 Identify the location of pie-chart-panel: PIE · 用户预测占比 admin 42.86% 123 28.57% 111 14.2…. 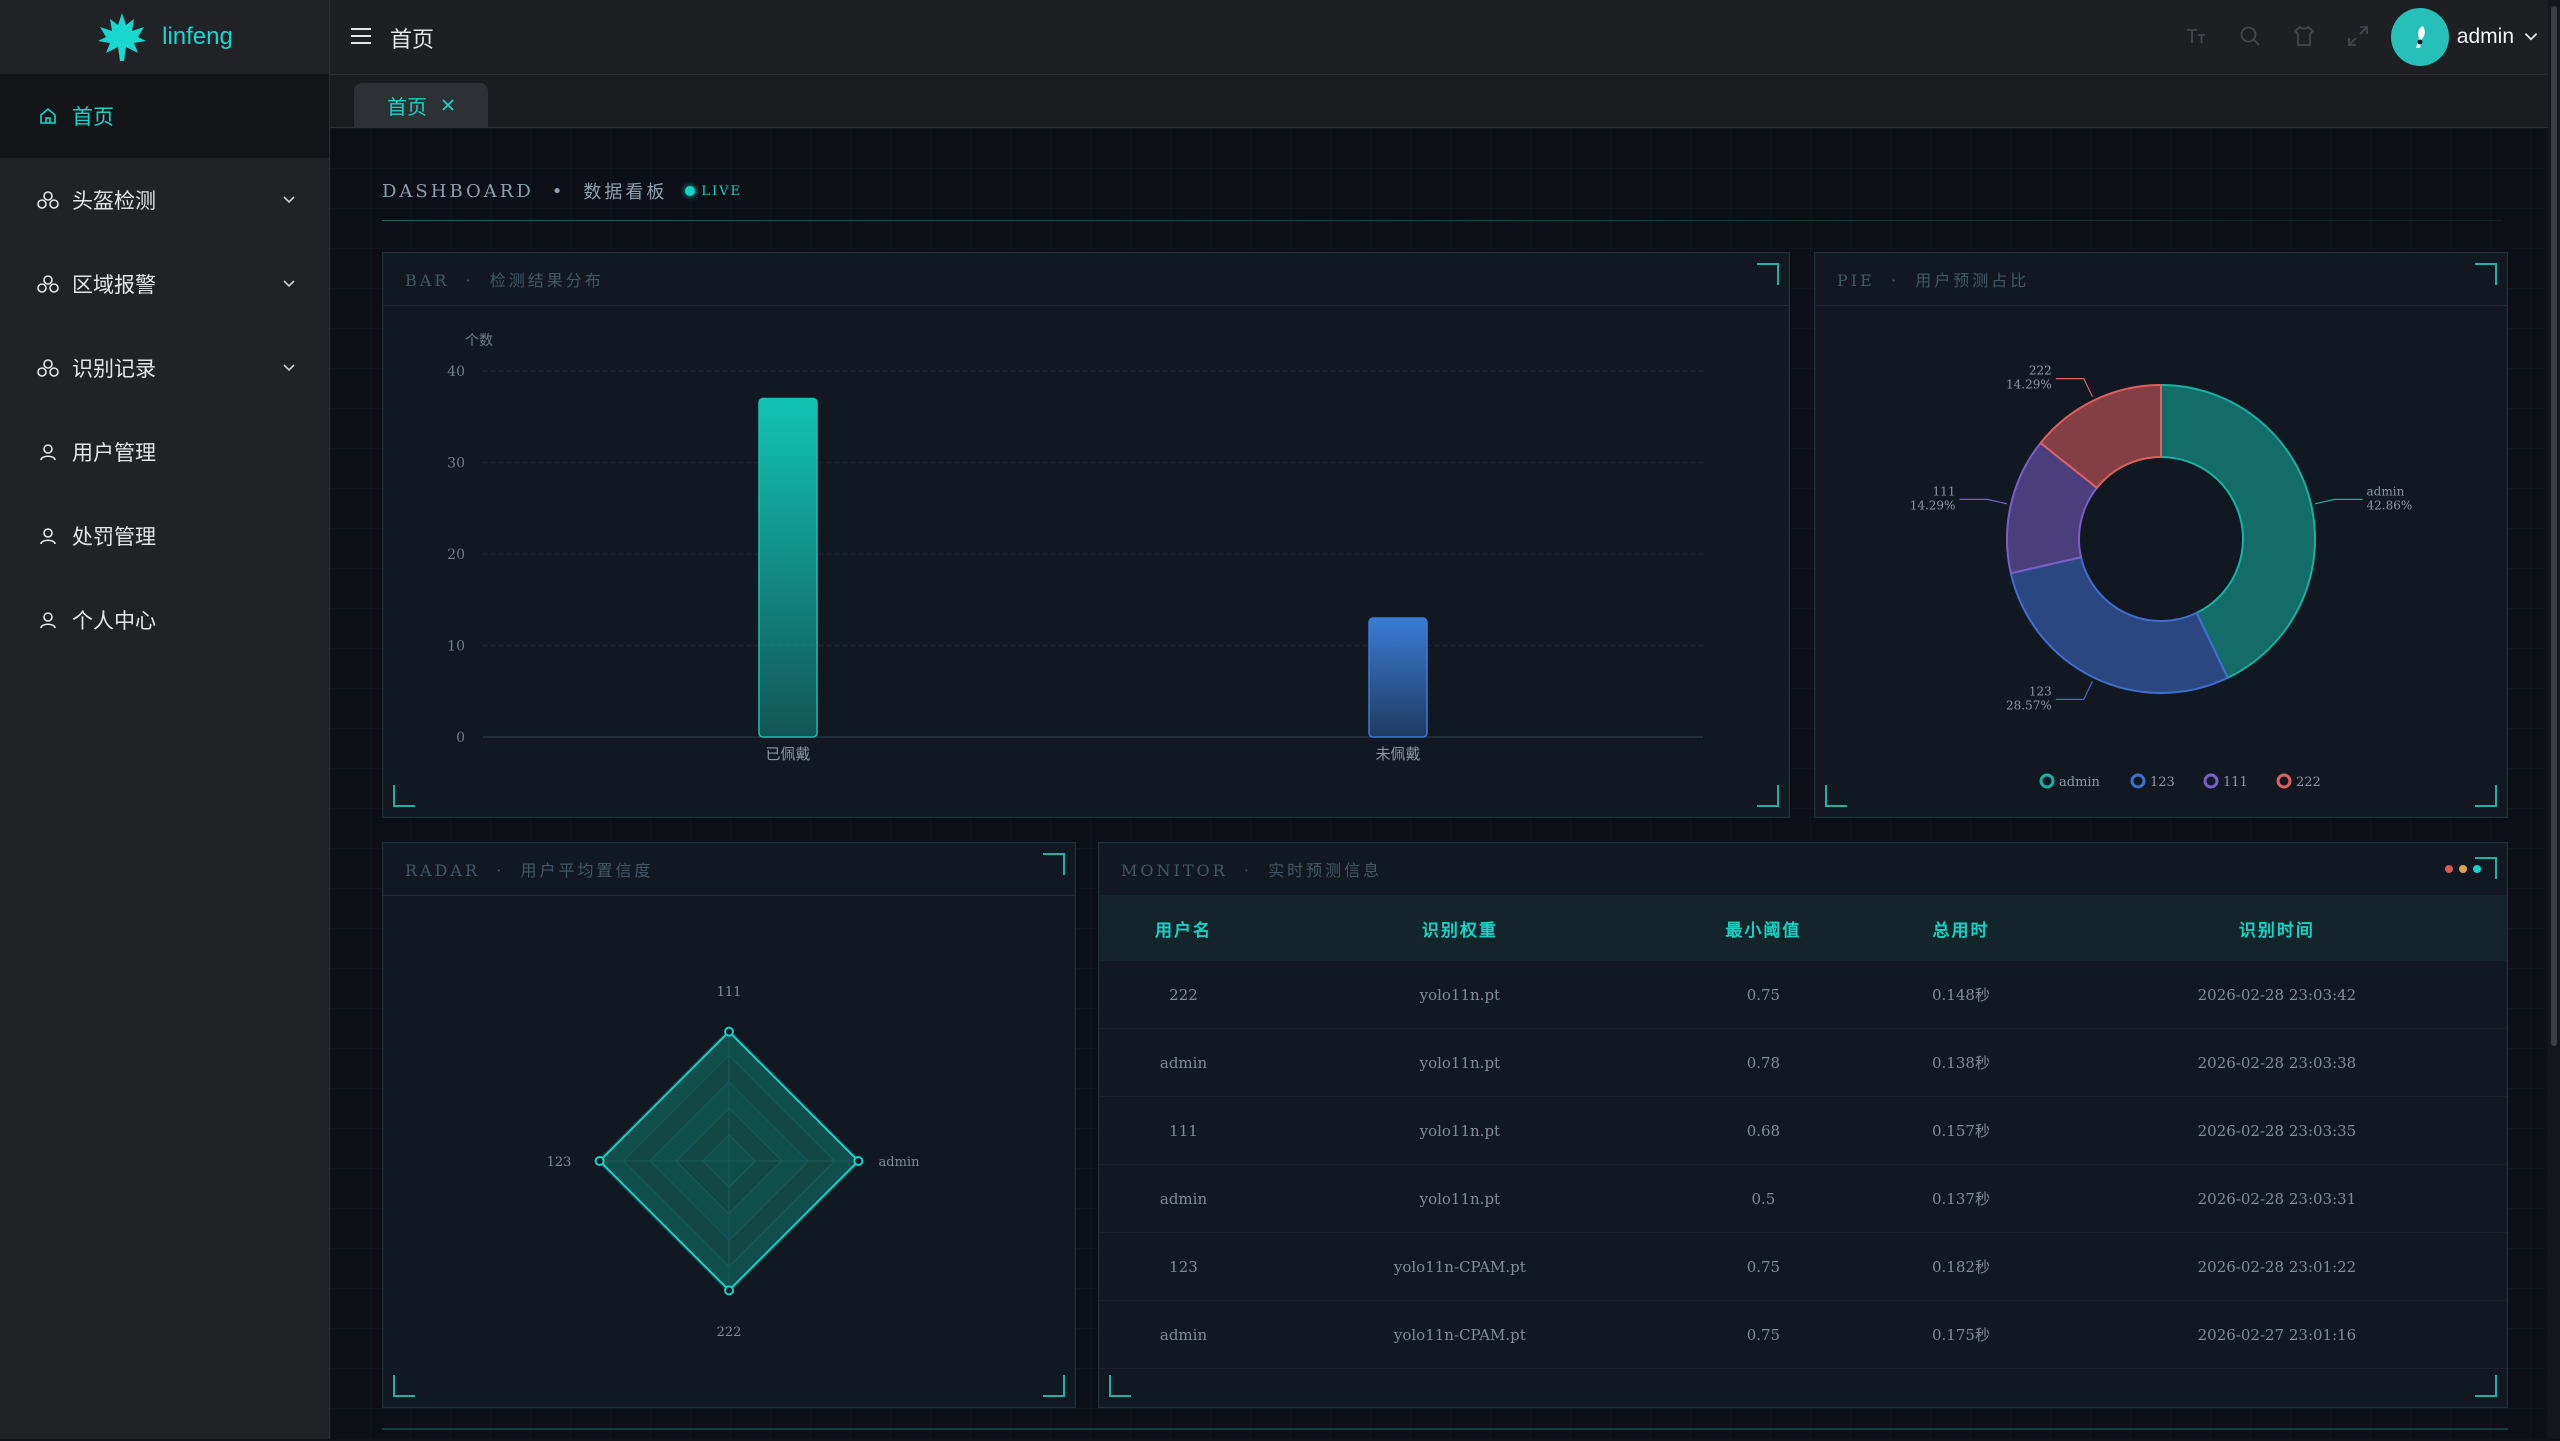
(2161, 535).